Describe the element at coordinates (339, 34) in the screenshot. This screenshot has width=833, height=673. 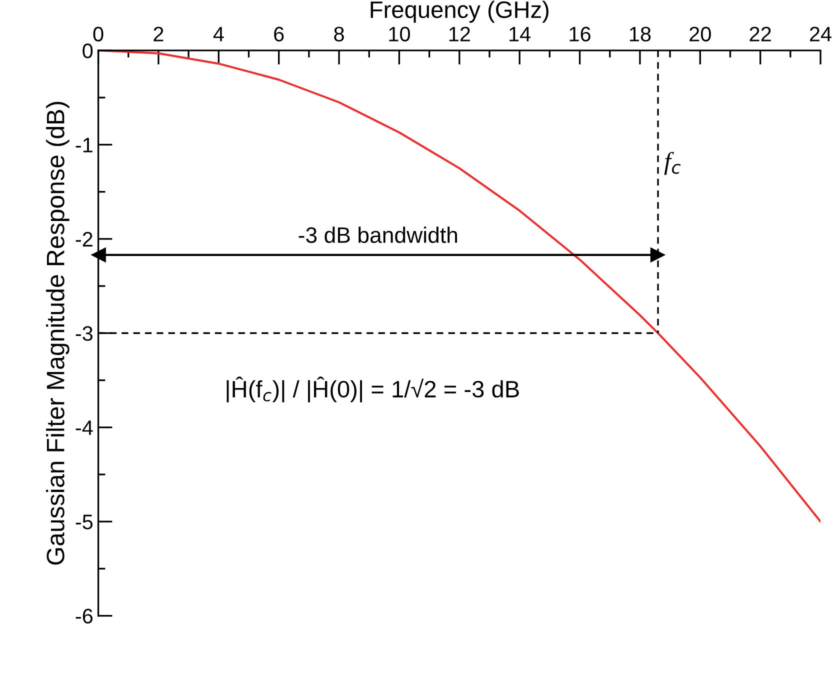
I see `x-tick-label: 8` at that location.